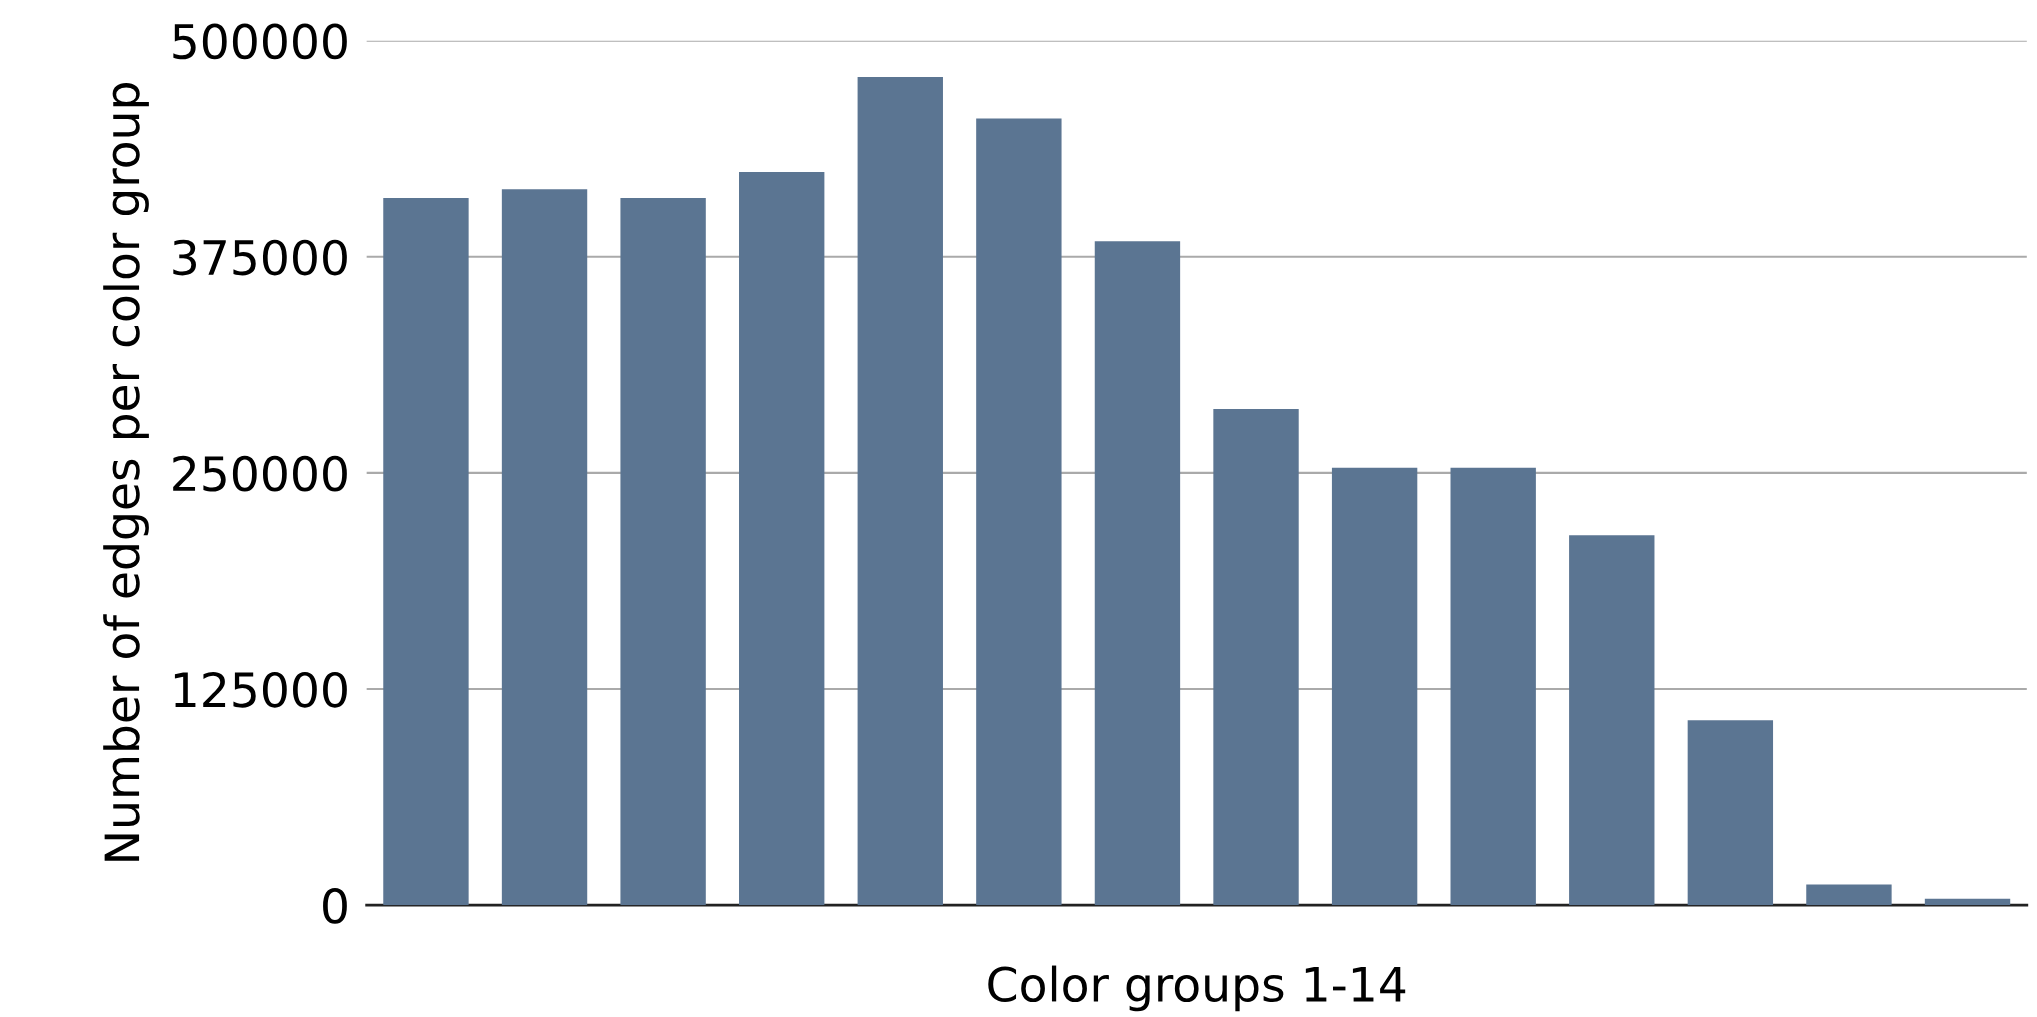  Describe the element at coordinates (1197, 988) in the screenshot. I see `x-axis-title: Color groups 1-14` at that location.